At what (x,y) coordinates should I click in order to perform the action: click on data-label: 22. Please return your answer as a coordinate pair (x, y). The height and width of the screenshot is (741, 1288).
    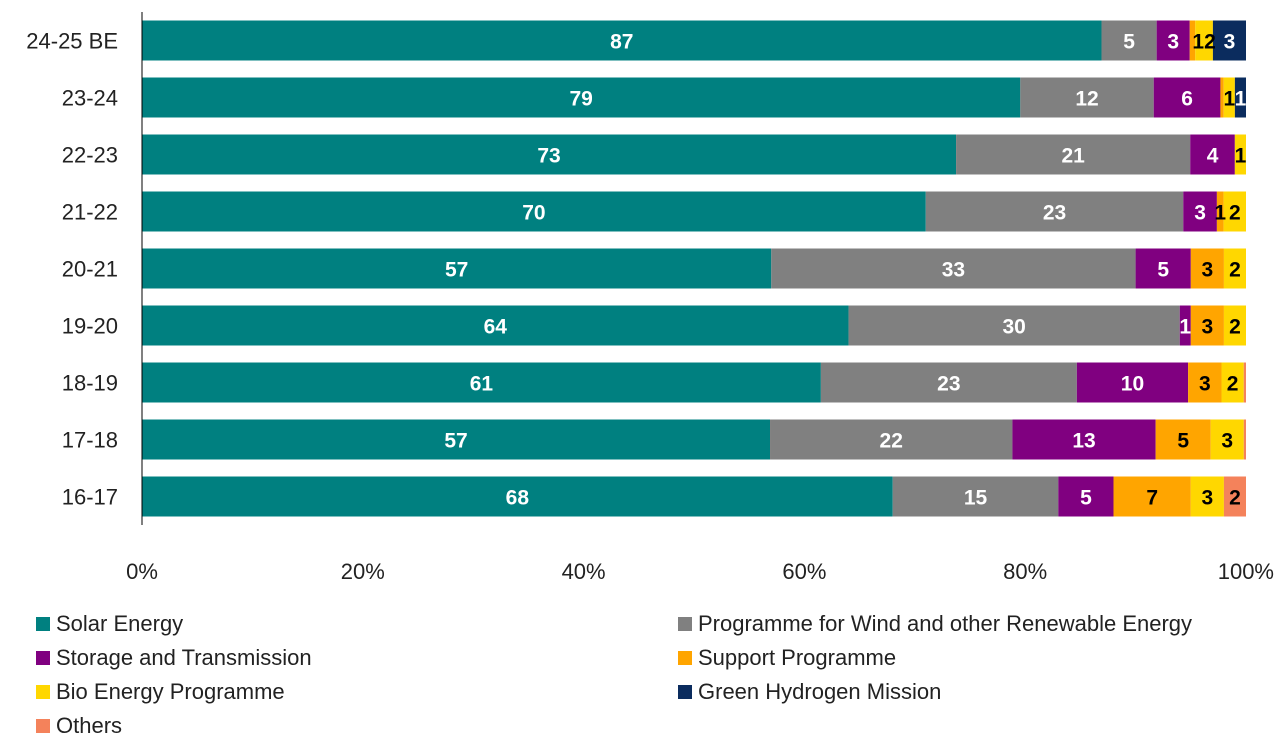
    Looking at the image, I should click on (891, 441).